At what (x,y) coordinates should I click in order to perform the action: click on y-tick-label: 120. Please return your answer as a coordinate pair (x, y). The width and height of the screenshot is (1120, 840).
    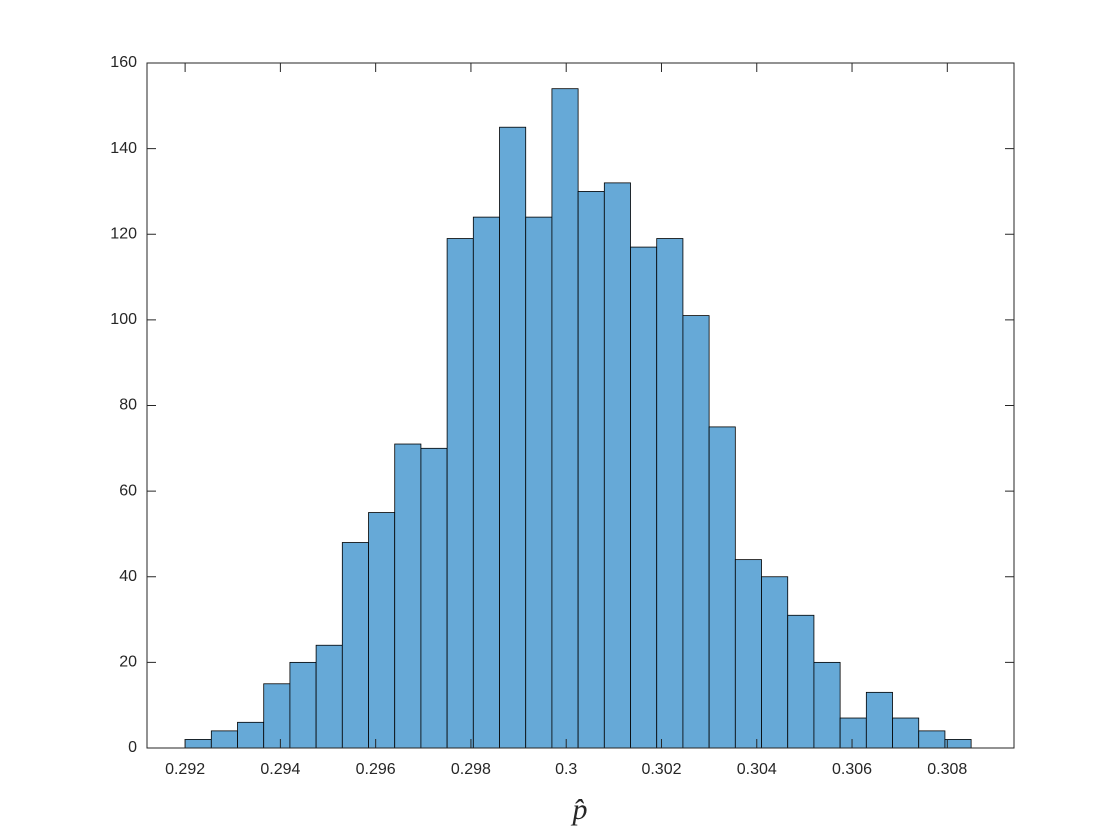
    Looking at the image, I should click on (123, 233).